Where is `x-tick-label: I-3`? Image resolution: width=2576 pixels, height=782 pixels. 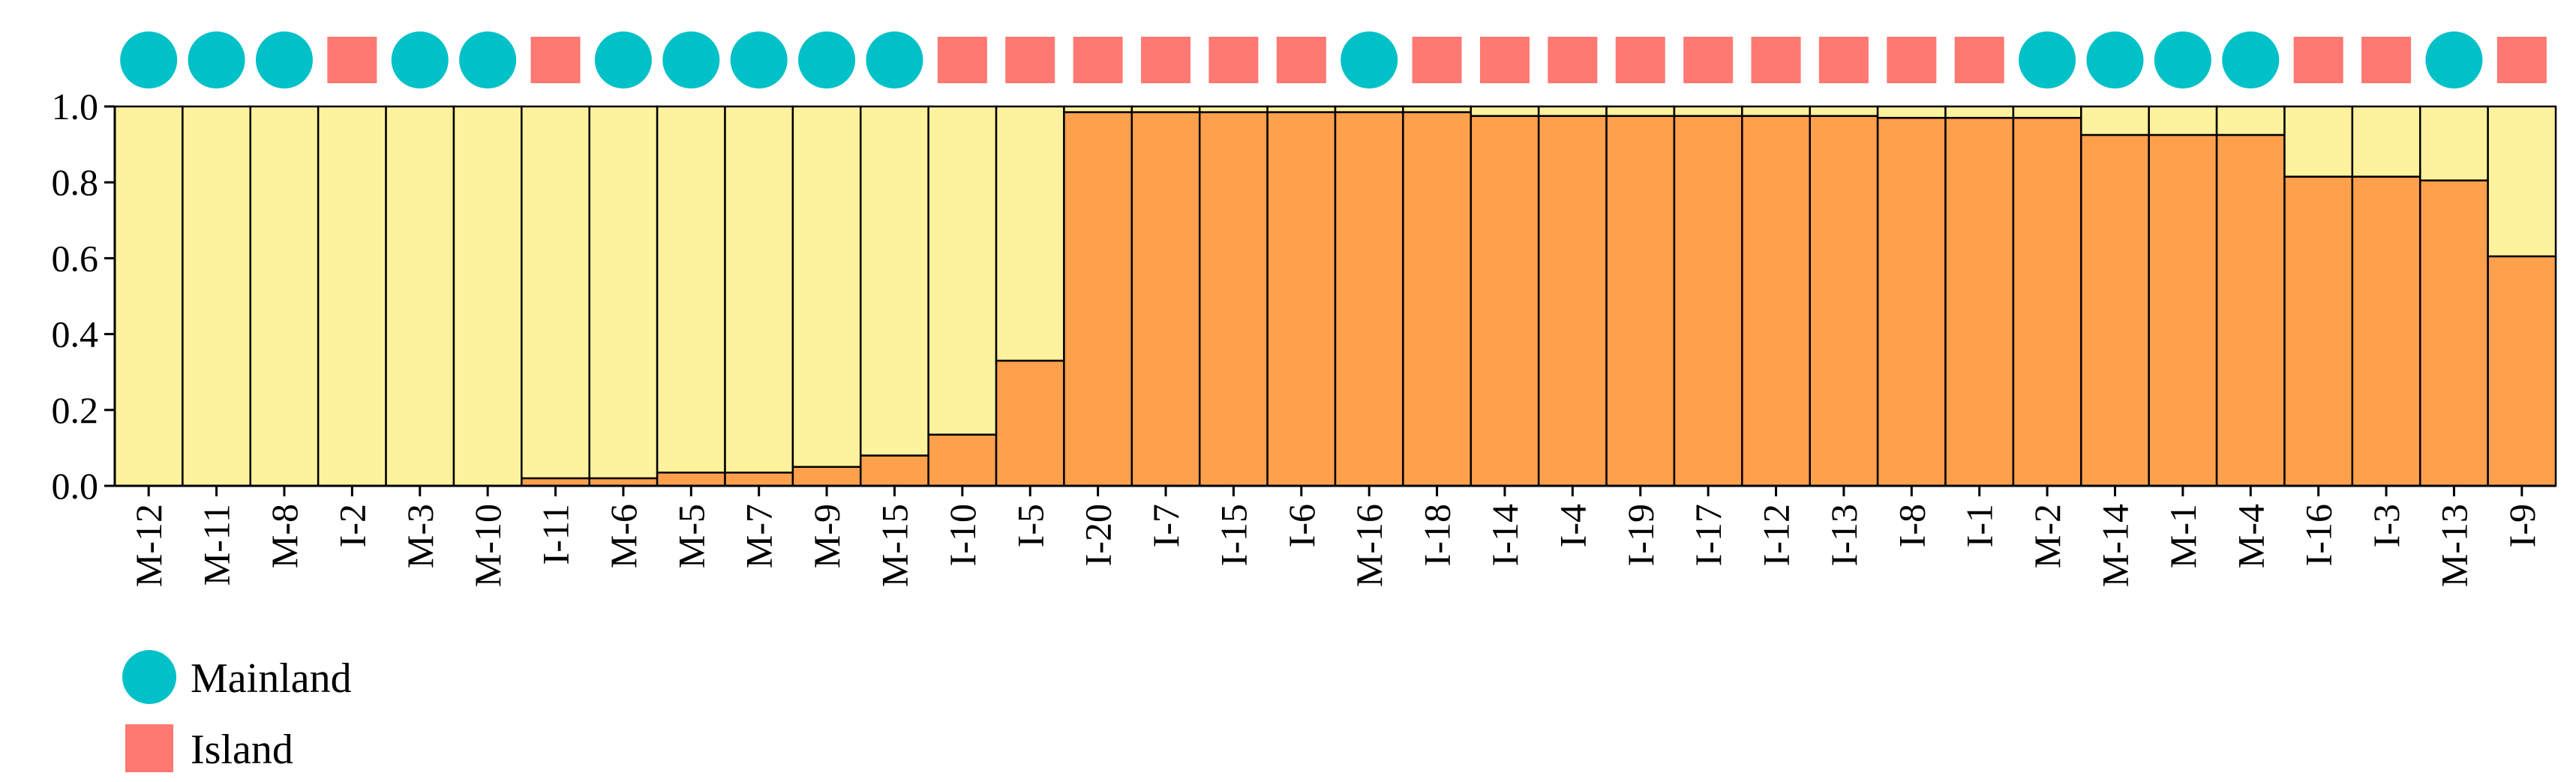 x-tick-label: I-3 is located at coordinates (2386, 525).